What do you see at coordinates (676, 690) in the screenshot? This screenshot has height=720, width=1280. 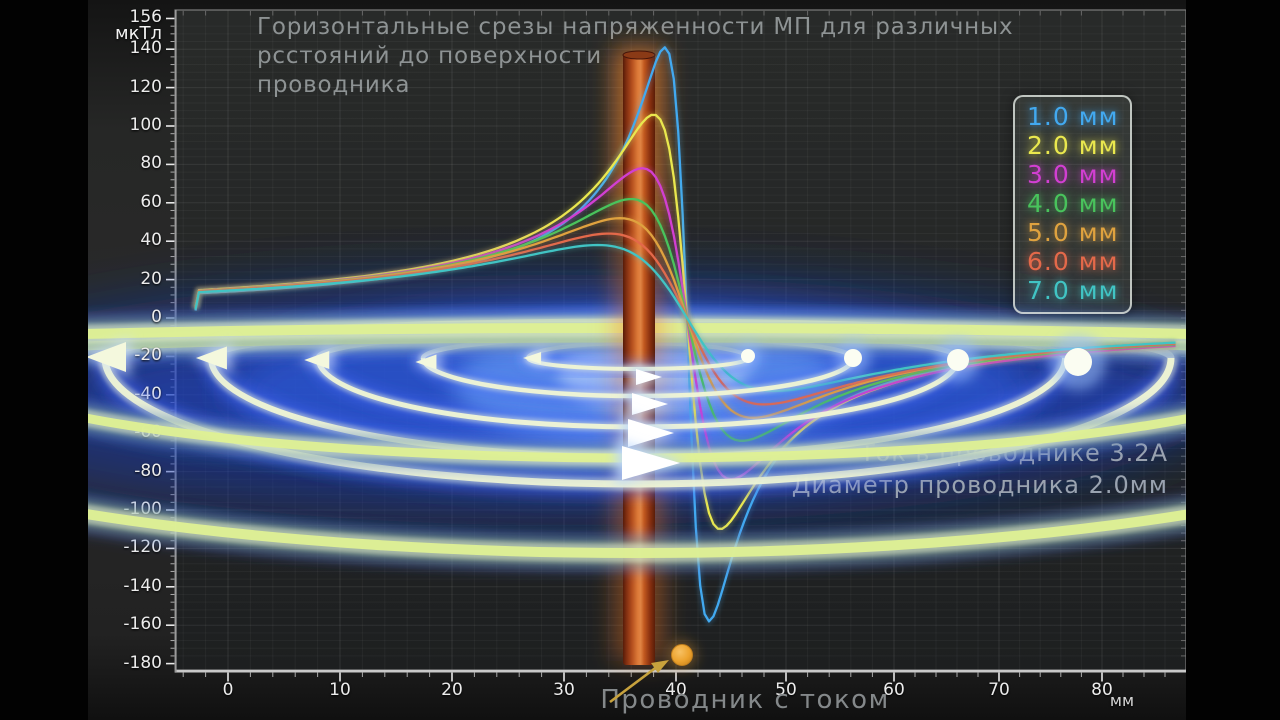 I see `x-tick-label: 40` at bounding box center [676, 690].